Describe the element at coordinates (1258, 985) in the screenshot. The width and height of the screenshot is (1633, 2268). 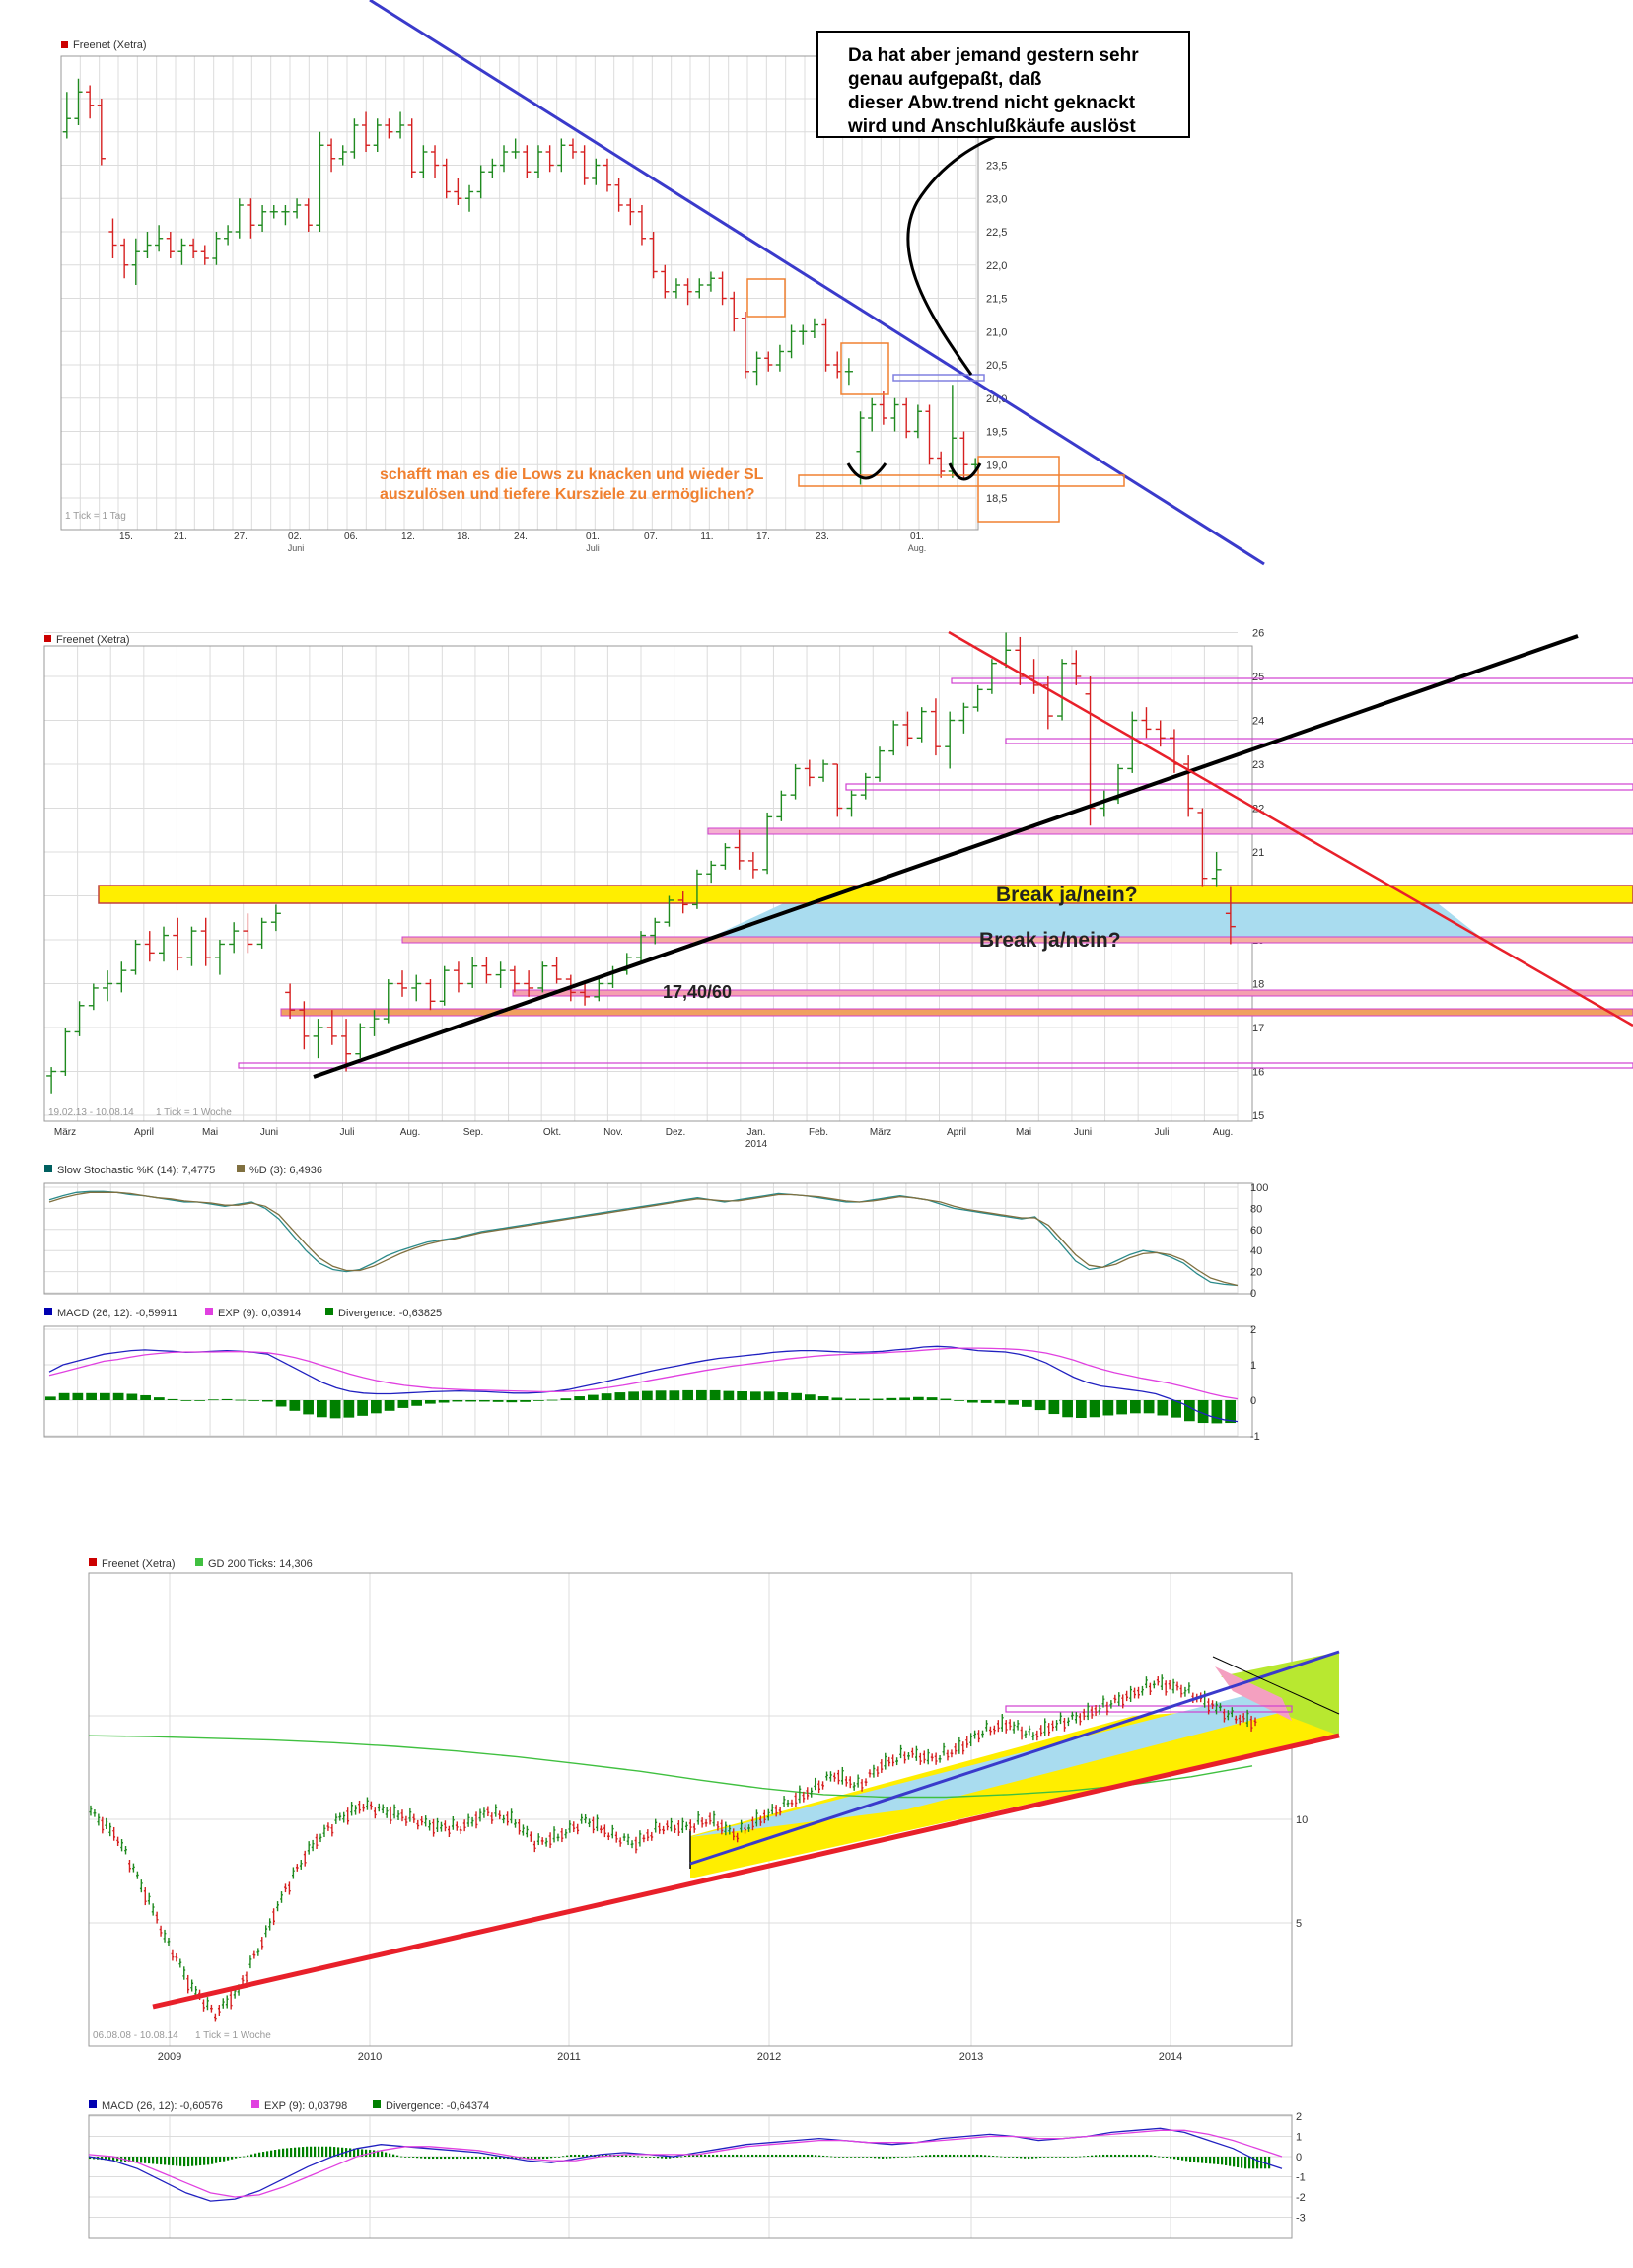
I see `weekly-y-tick: 18` at that location.